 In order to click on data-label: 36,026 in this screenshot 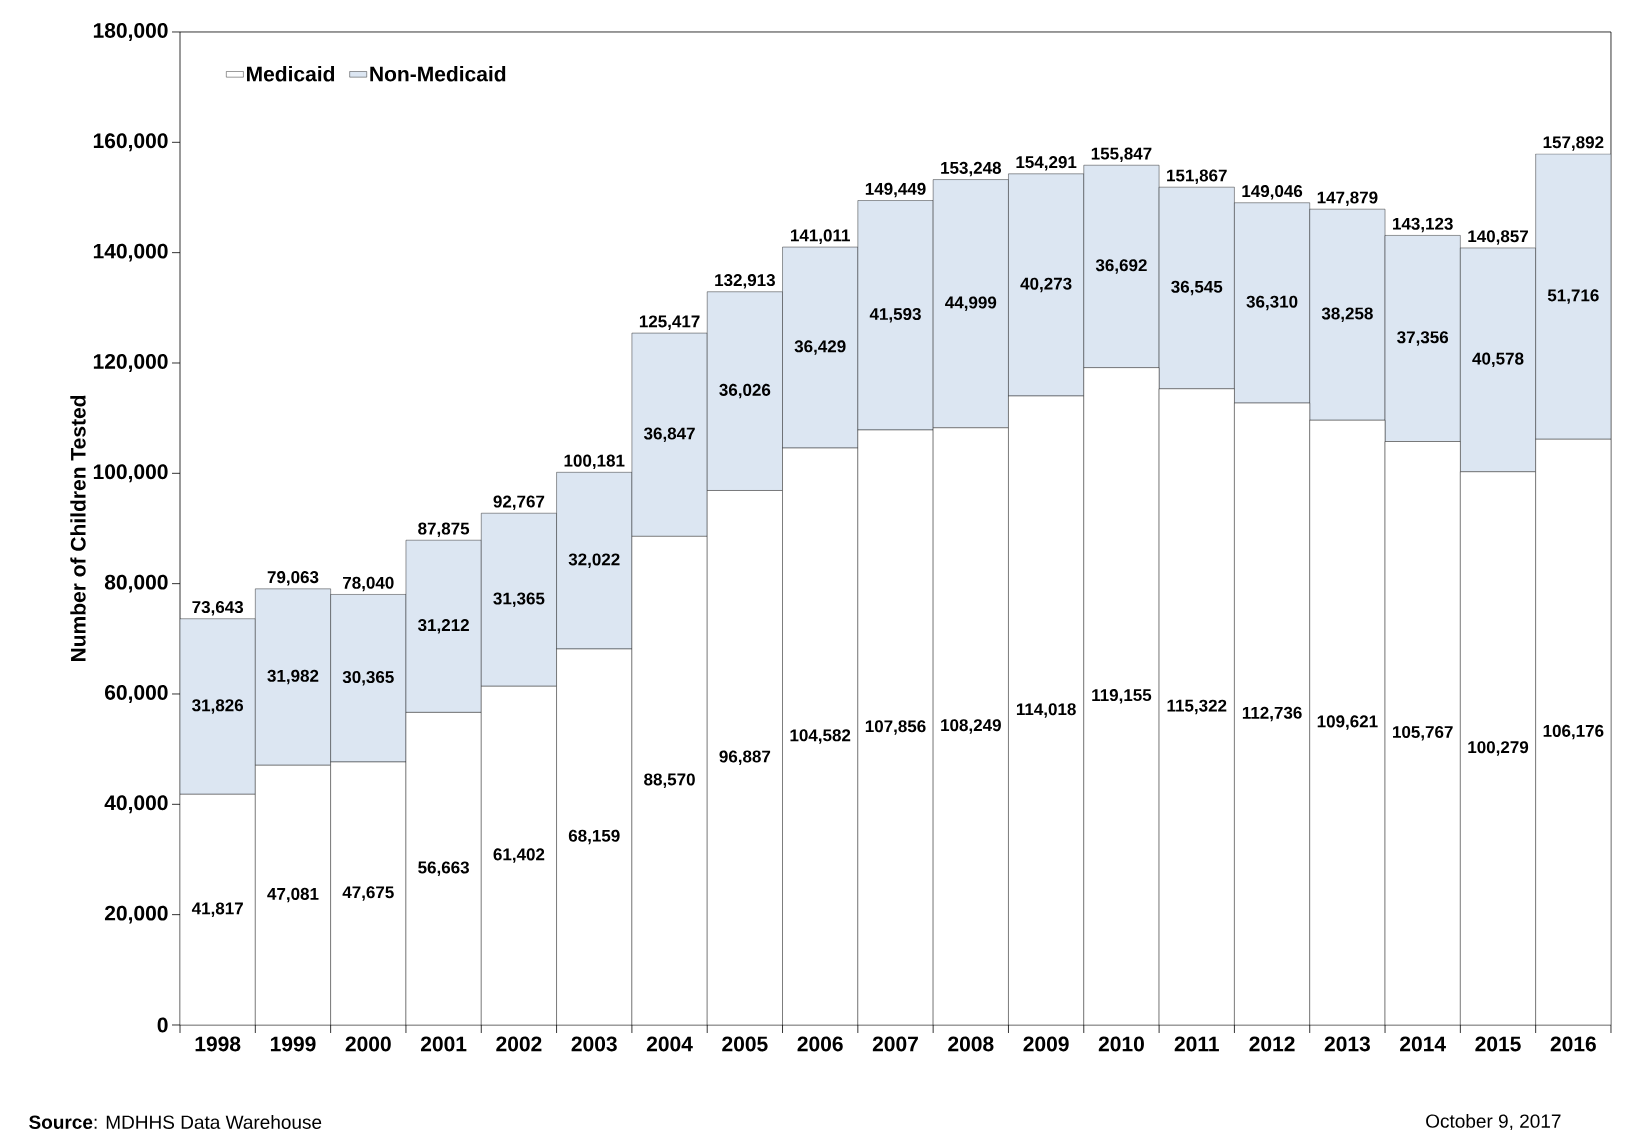, I will do `click(745, 391)`.